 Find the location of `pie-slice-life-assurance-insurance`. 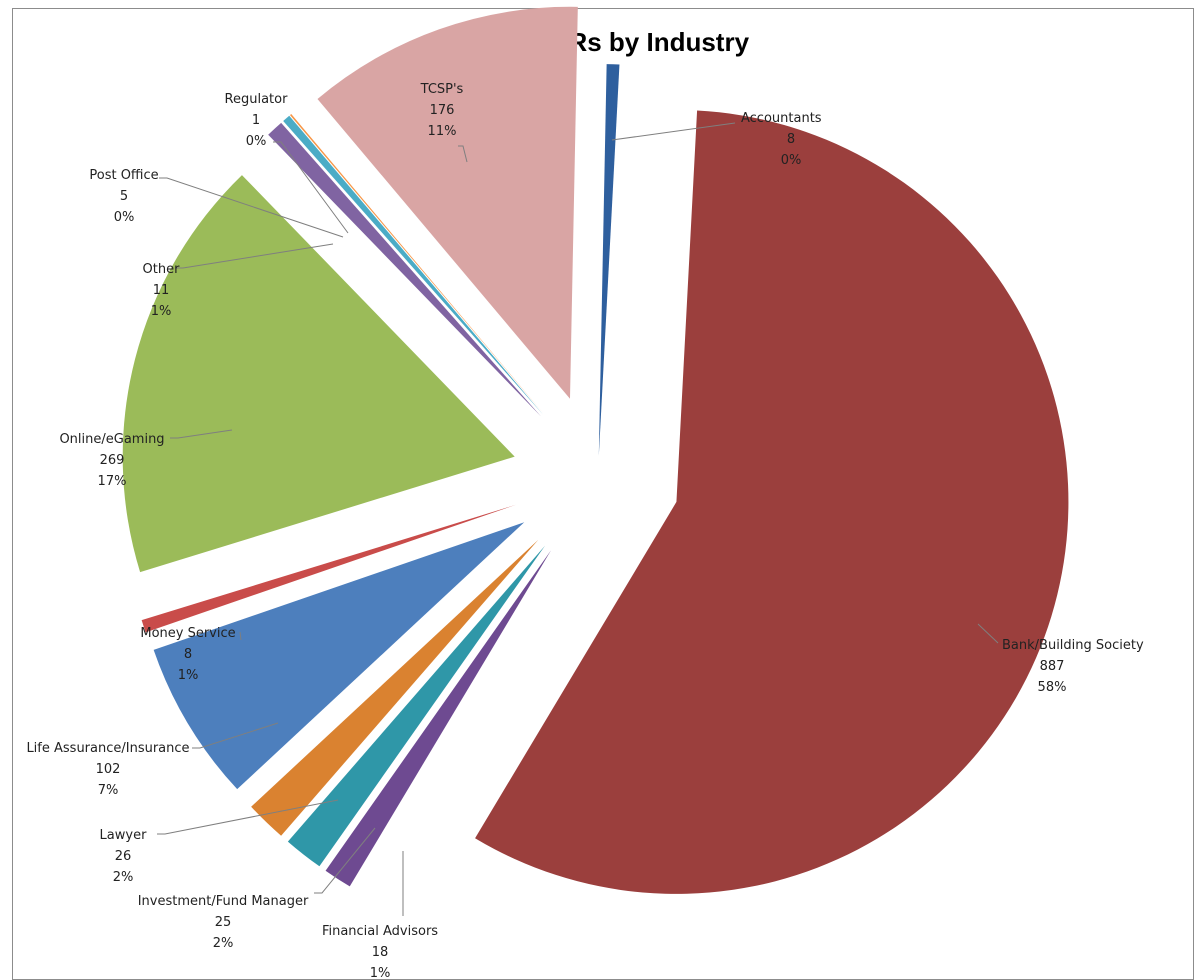

pie-slice-life-assurance-insurance is located at coordinates (339, 656).